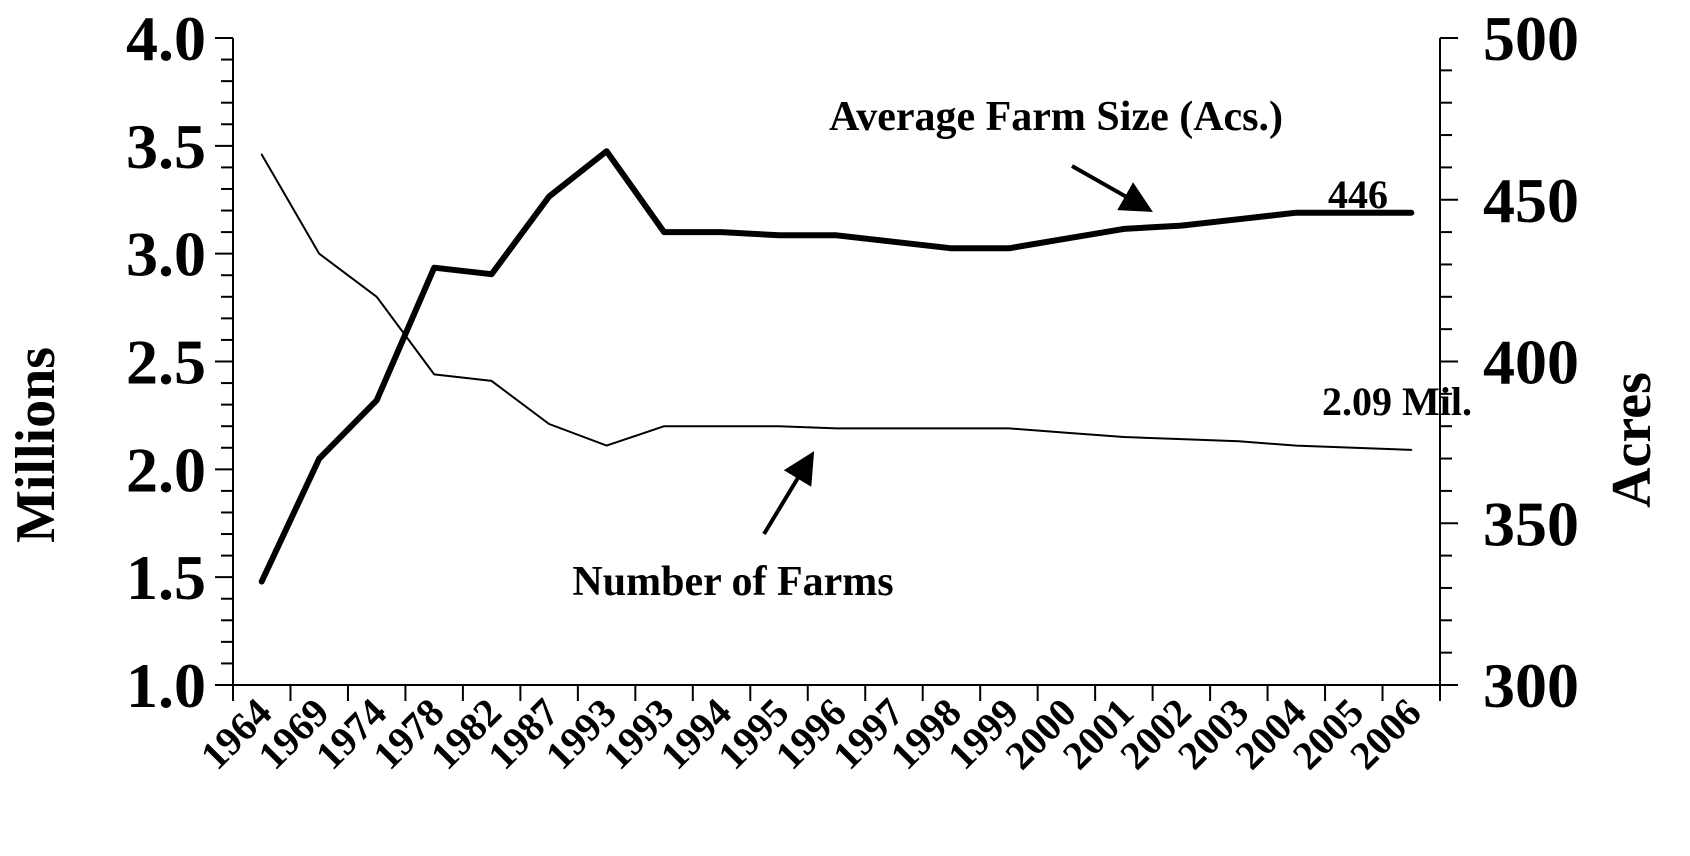 This screenshot has width=1690, height=856. What do you see at coordinates (1632, 440) in the screenshot?
I see `right-axis-title: Acres` at bounding box center [1632, 440].